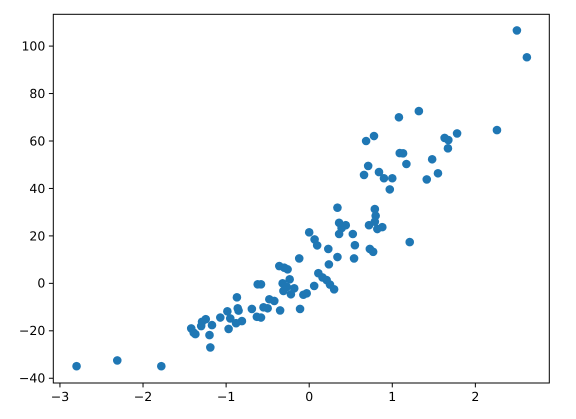 Image resolution: width=576 pixels, height=419 pixels. Describe the element at coordinates (226, 396) in the screenshot. I see `x-tick-label: −1` at that location.